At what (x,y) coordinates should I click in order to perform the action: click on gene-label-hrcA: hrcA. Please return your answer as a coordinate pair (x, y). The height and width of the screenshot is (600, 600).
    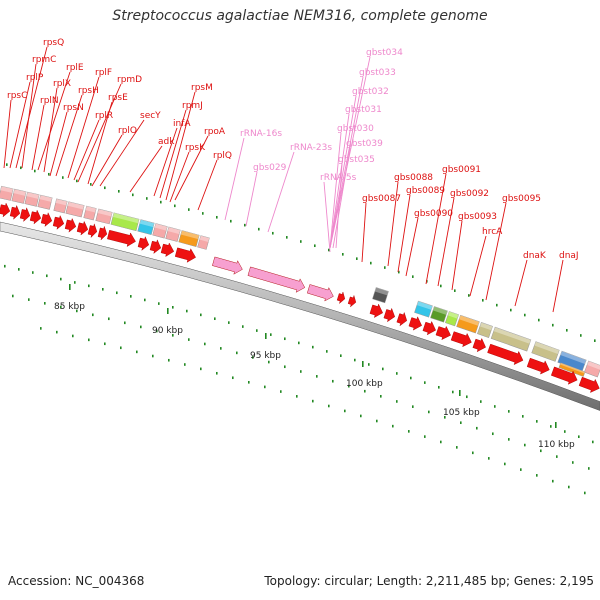
    Looking at the image, I should click on (492, 232).